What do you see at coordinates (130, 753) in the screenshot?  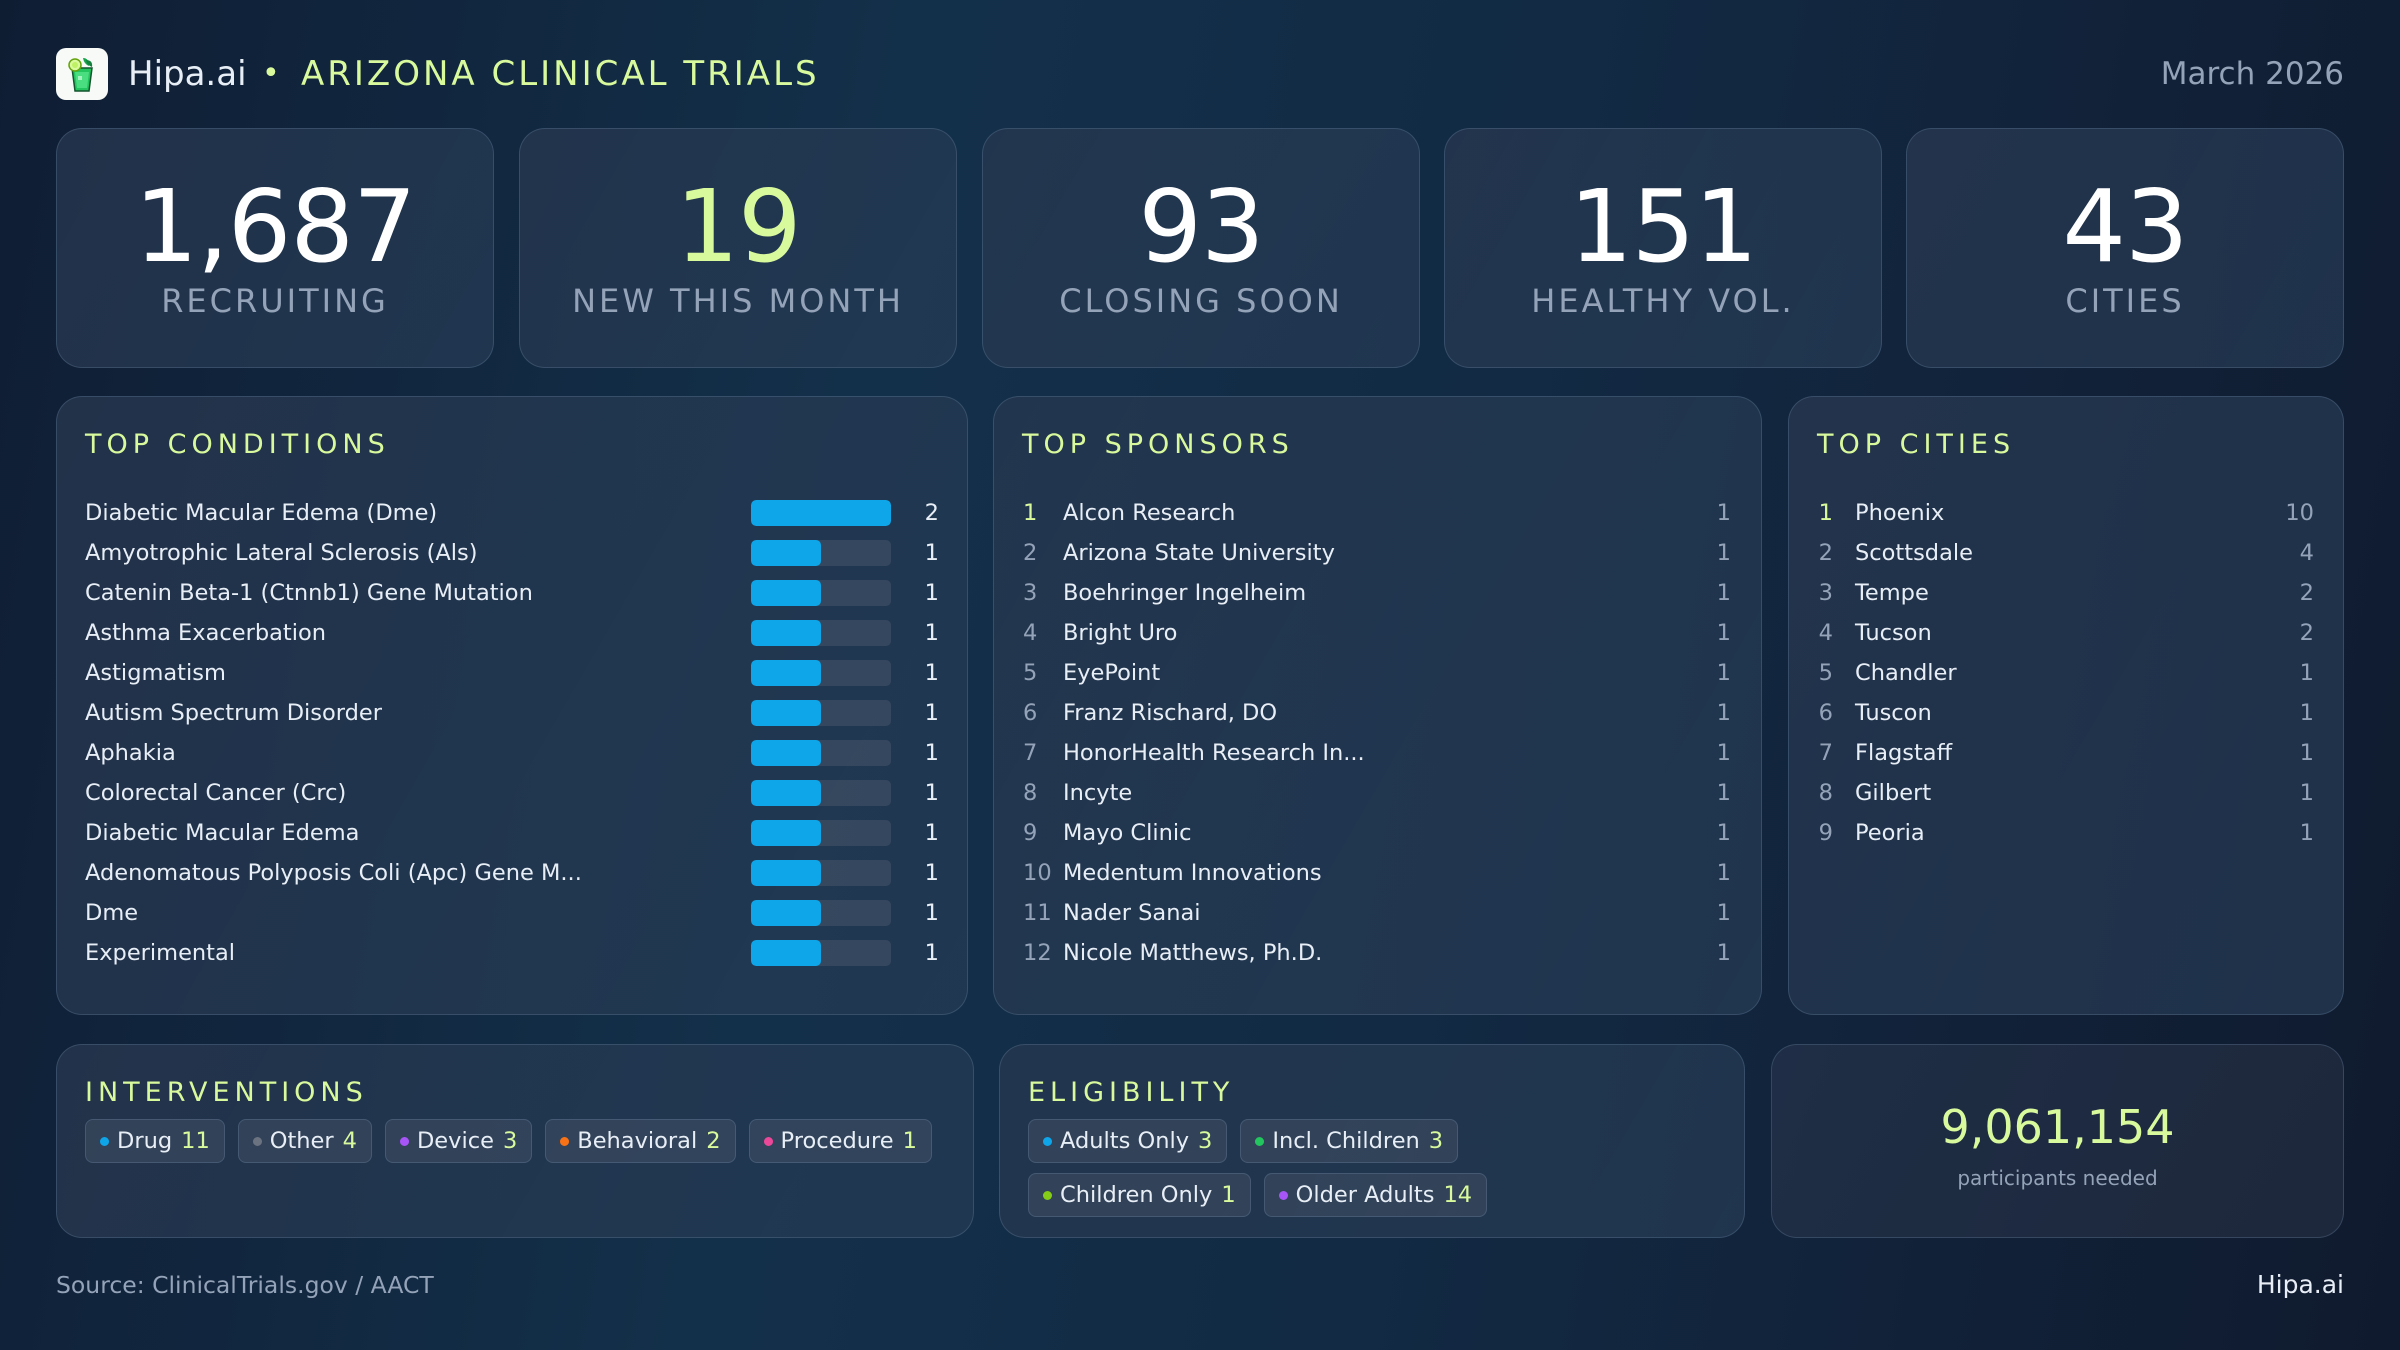 I see `condition-name: Aphakia` at bounding box center [130, 753].